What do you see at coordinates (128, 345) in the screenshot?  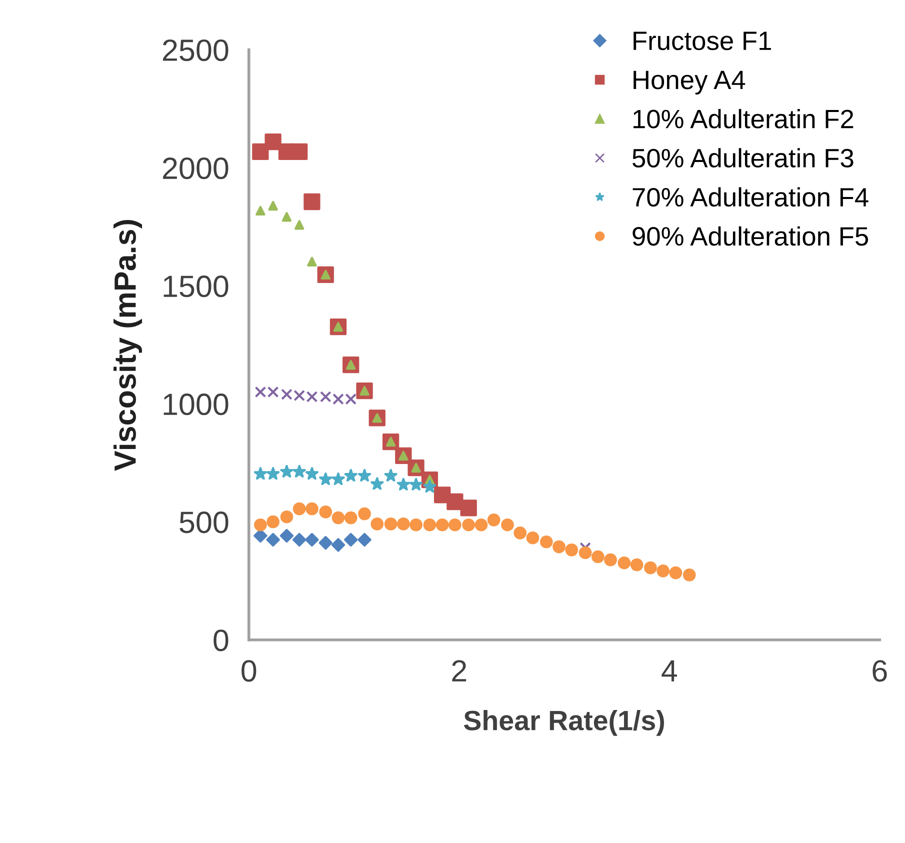 I see `y-axis-title: Viscosity (mPa.s)` at bounding box center [128, 345].